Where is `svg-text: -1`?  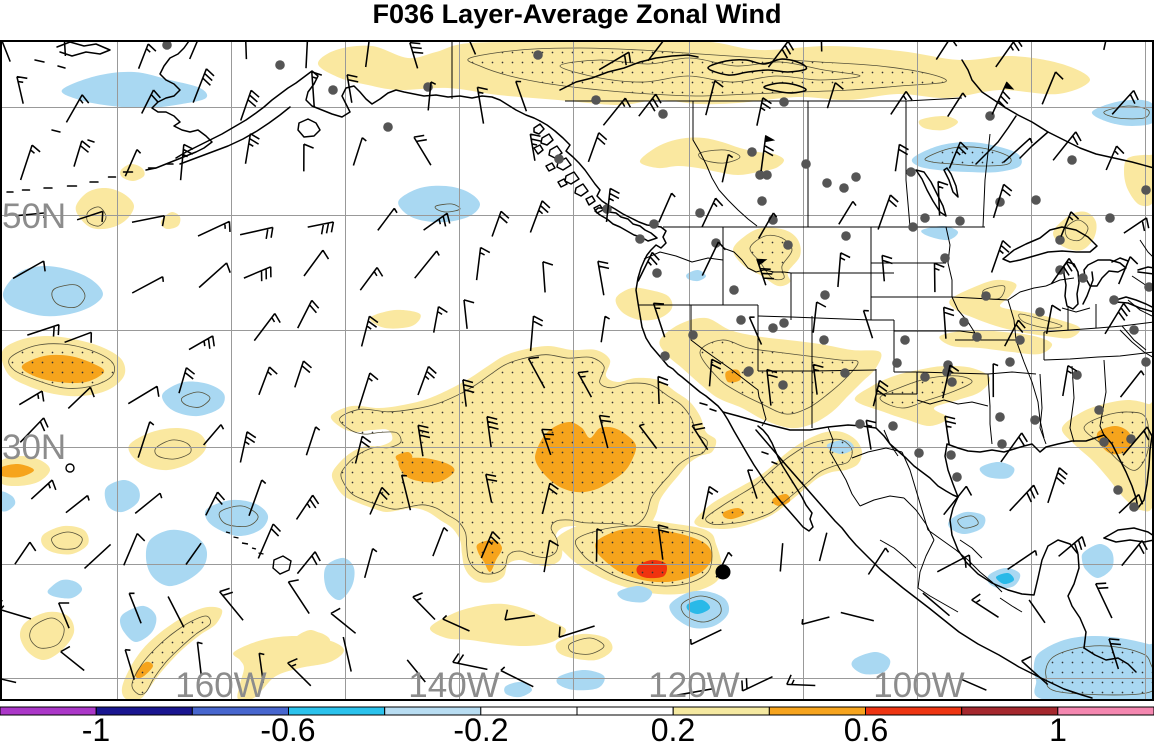 svg-text: -1 is located at coordinates (96, 727).